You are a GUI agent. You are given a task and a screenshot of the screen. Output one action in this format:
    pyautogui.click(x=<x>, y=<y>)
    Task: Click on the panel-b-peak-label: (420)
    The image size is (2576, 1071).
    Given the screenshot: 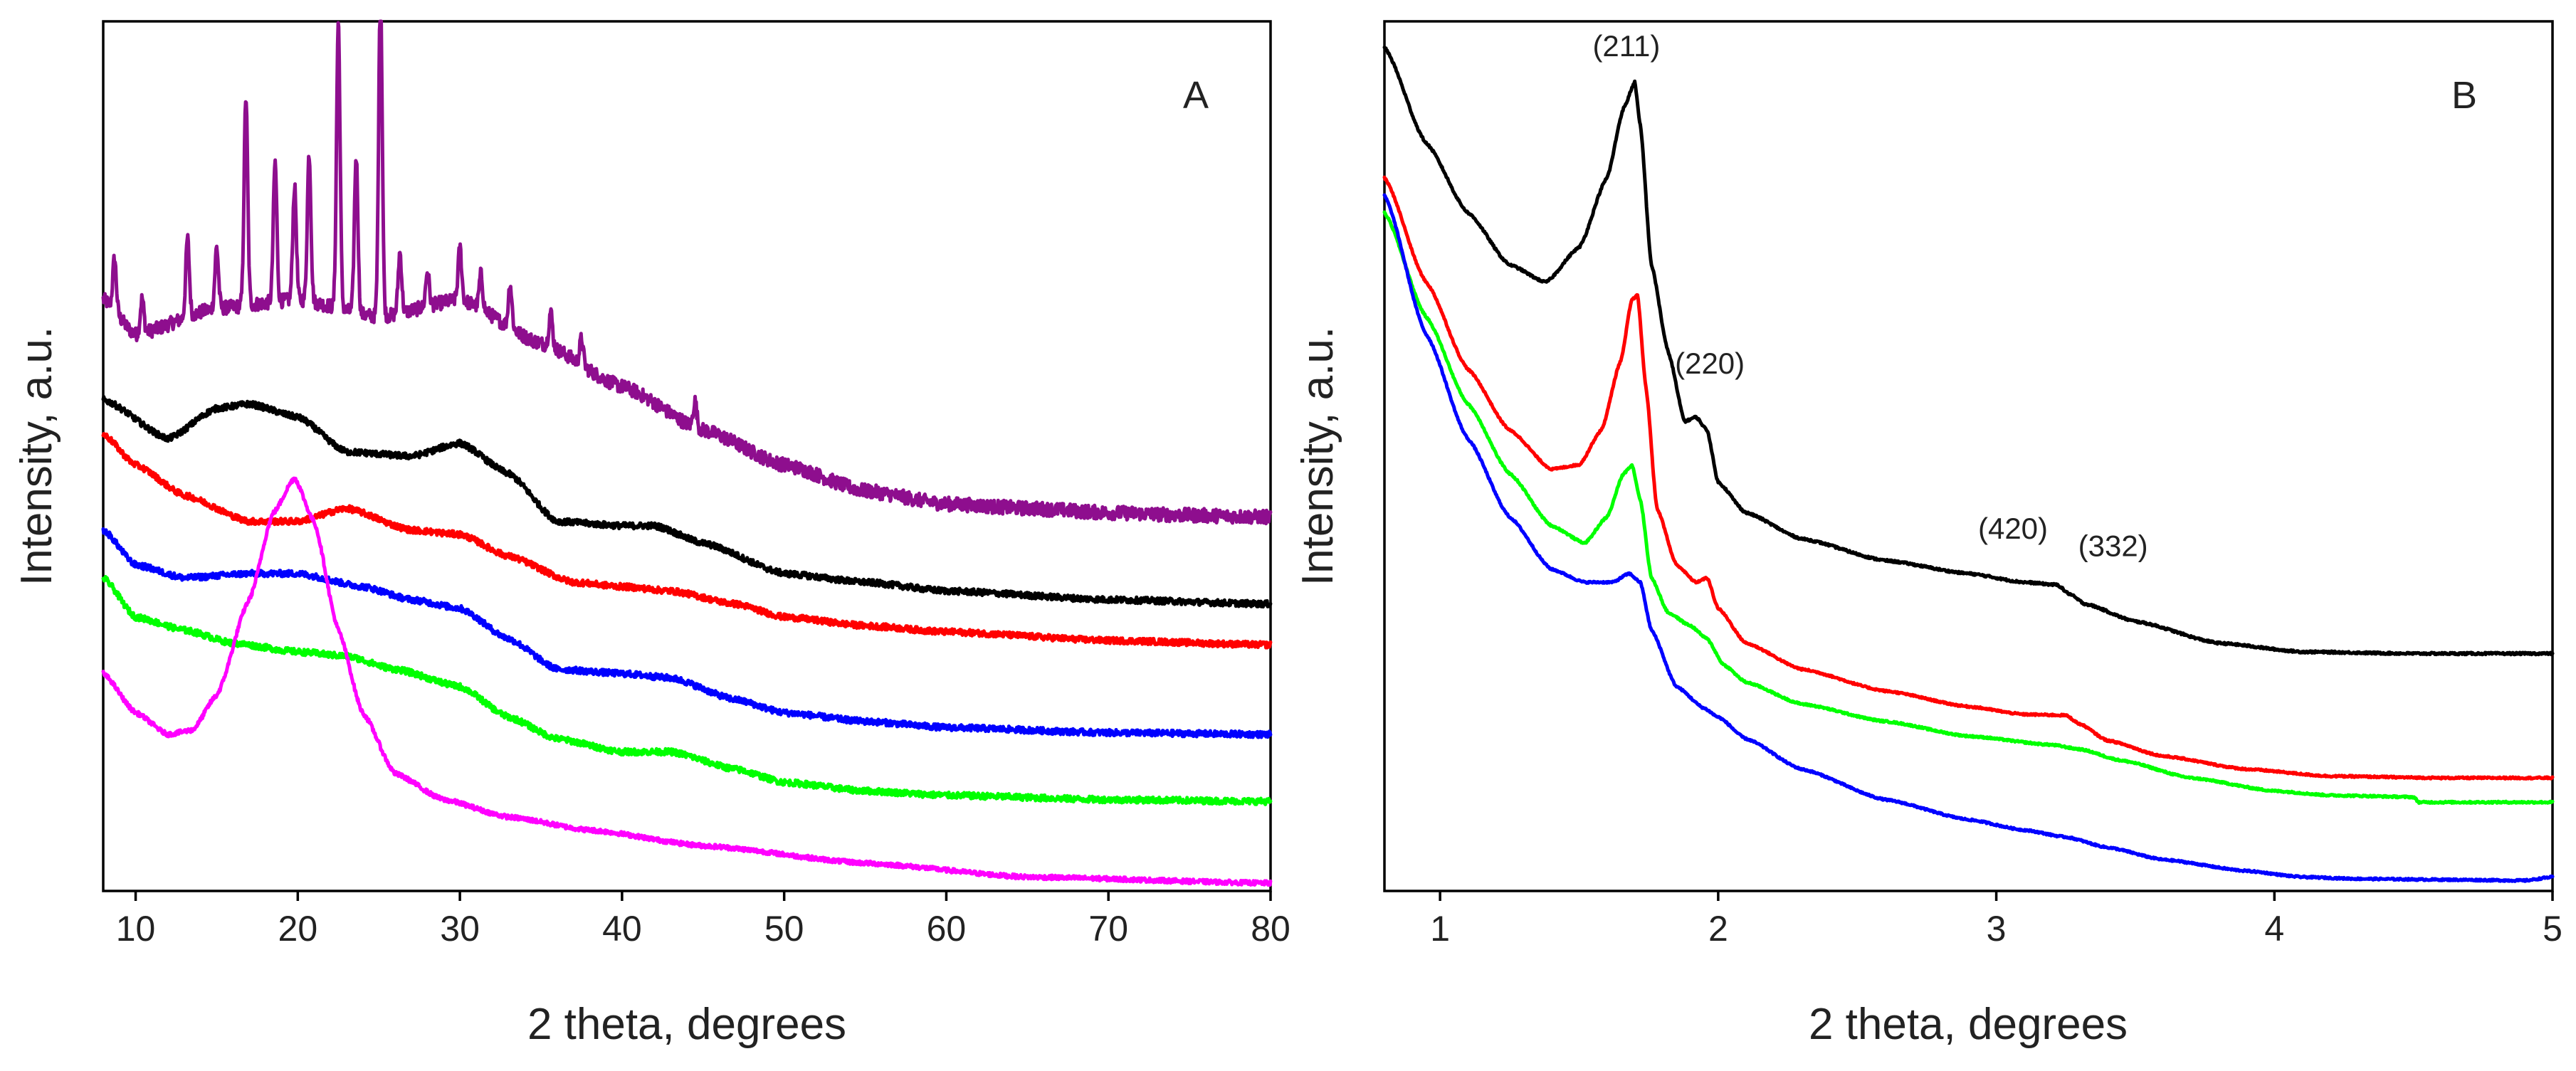 What is the action you would take?
    pyautogui.click(x=2013, y=528)
    